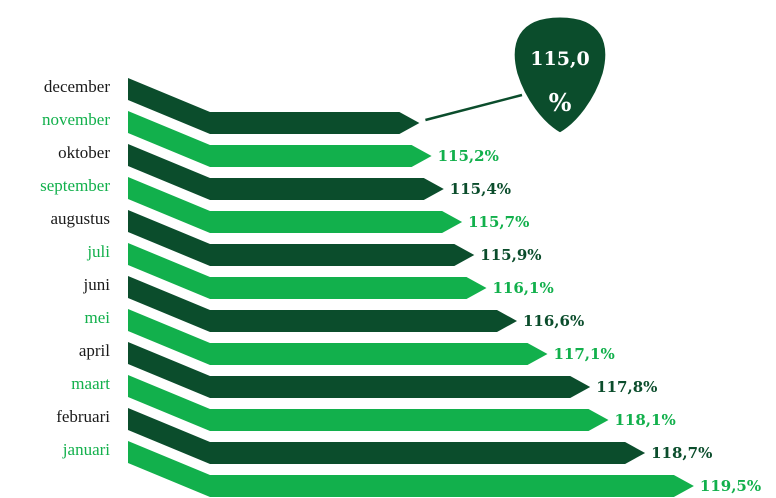 Image resolution: width=776 pixels, height=498 pixels. I want to click on value-label: 115,7%, so click(498, 222).